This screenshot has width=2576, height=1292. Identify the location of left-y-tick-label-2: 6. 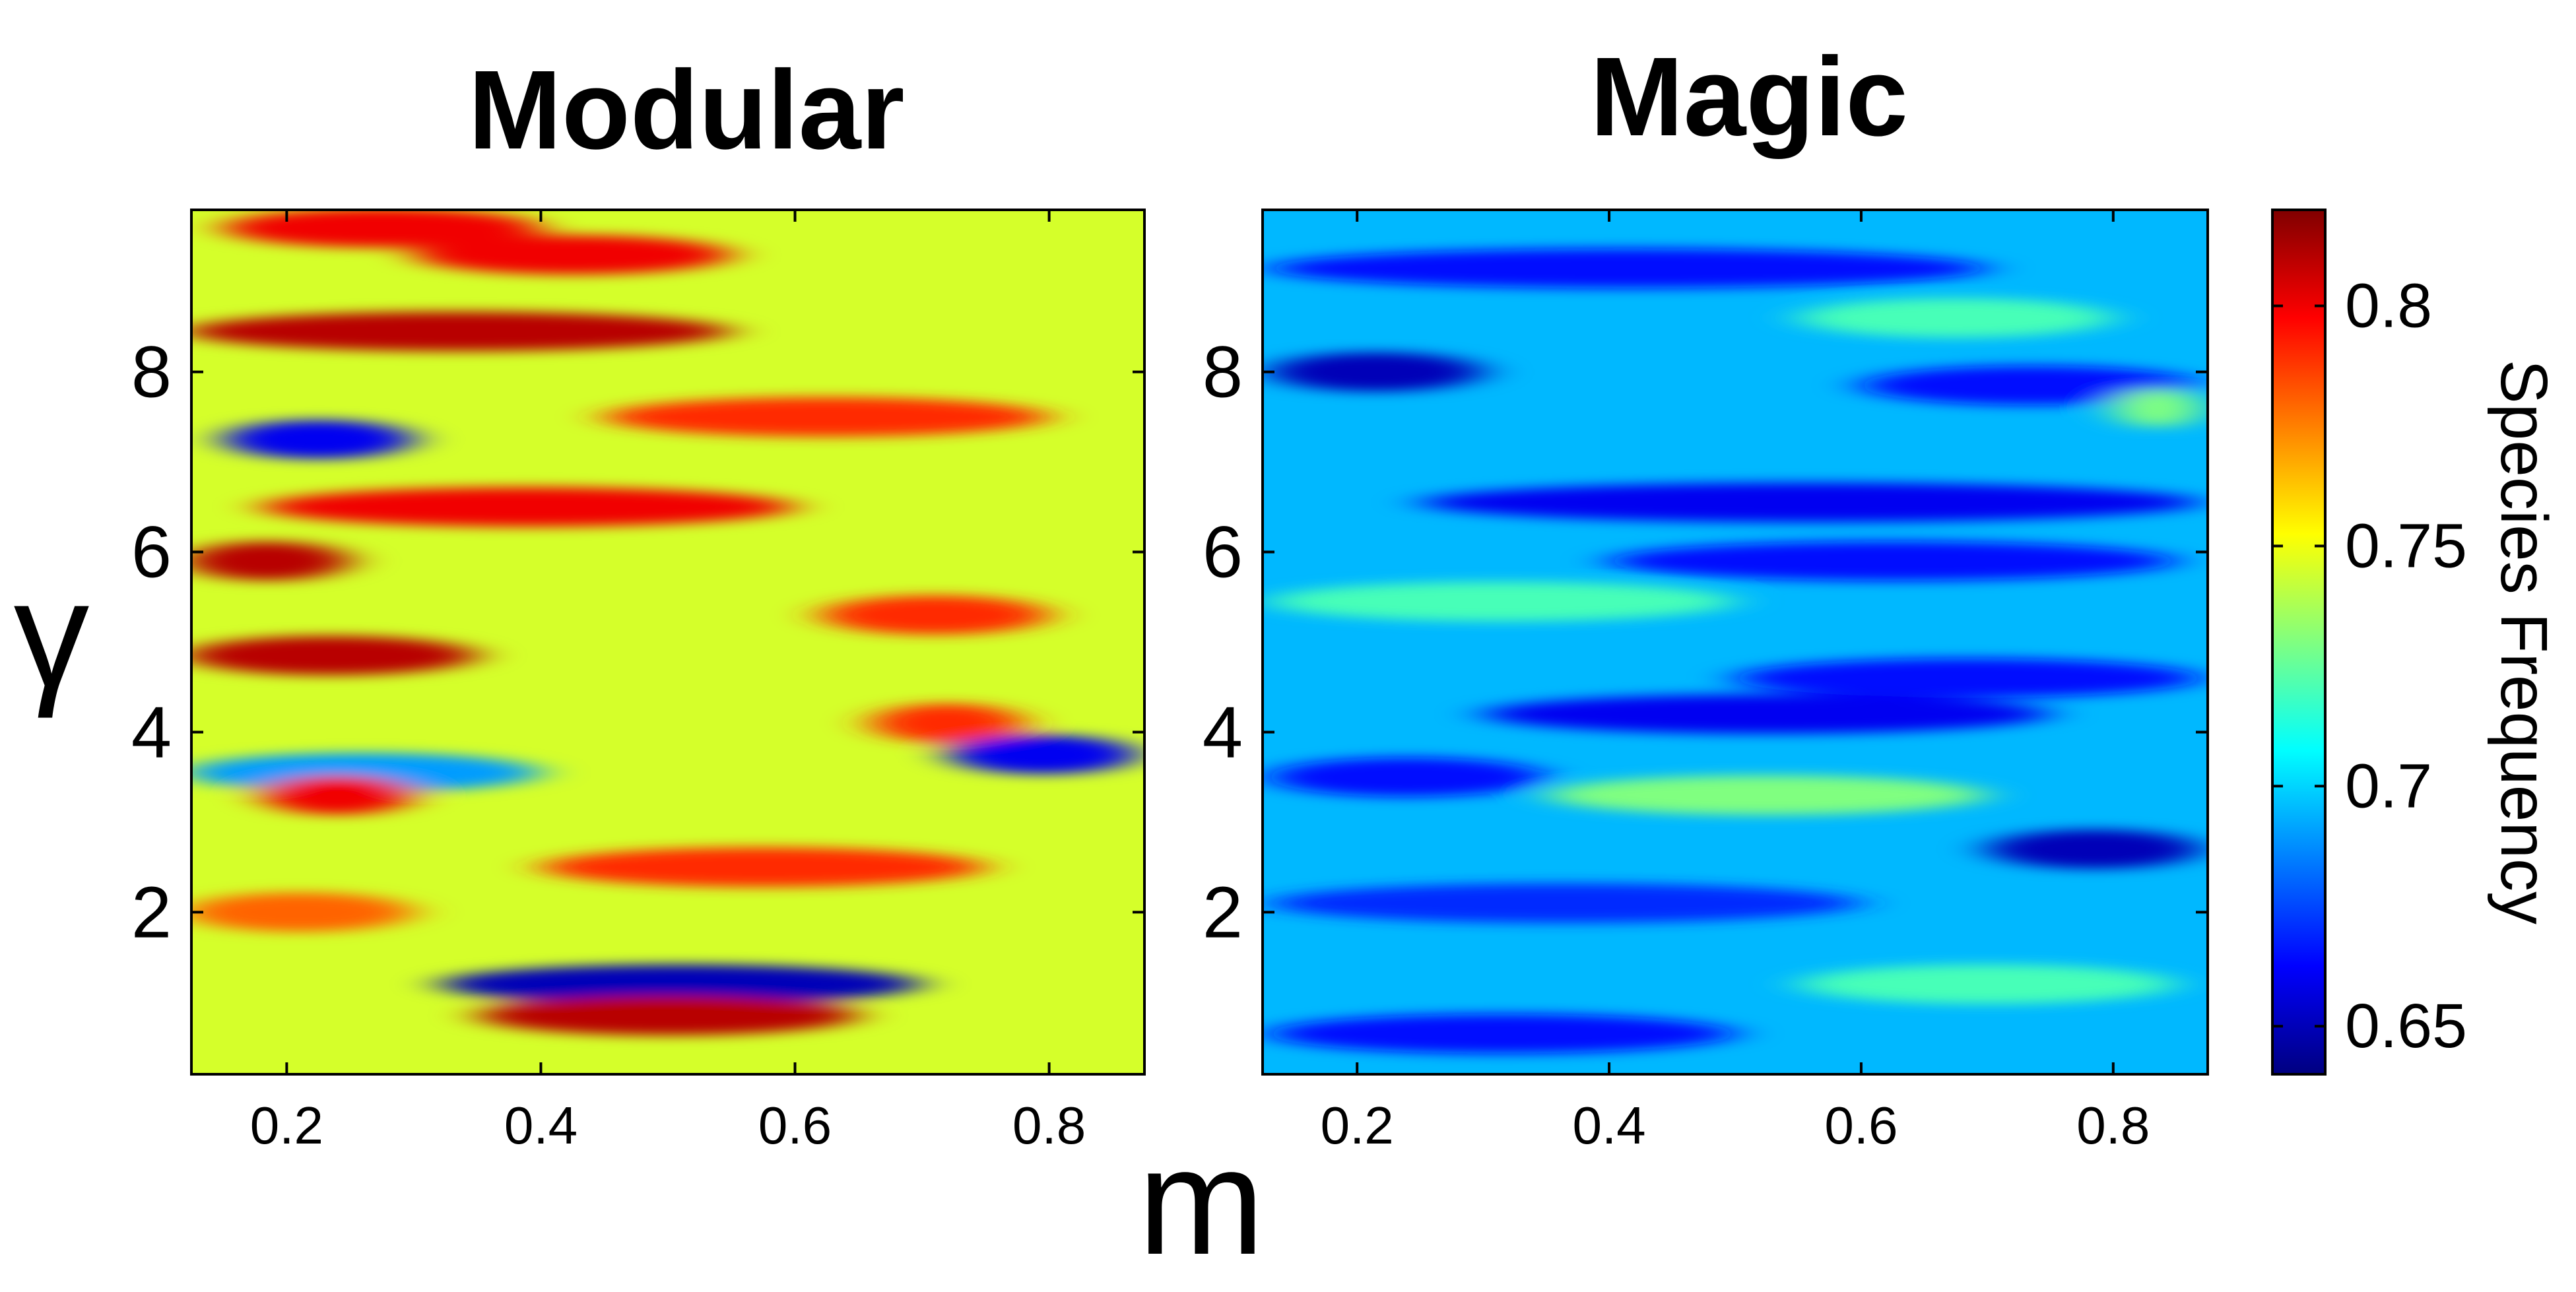
(151, 552).